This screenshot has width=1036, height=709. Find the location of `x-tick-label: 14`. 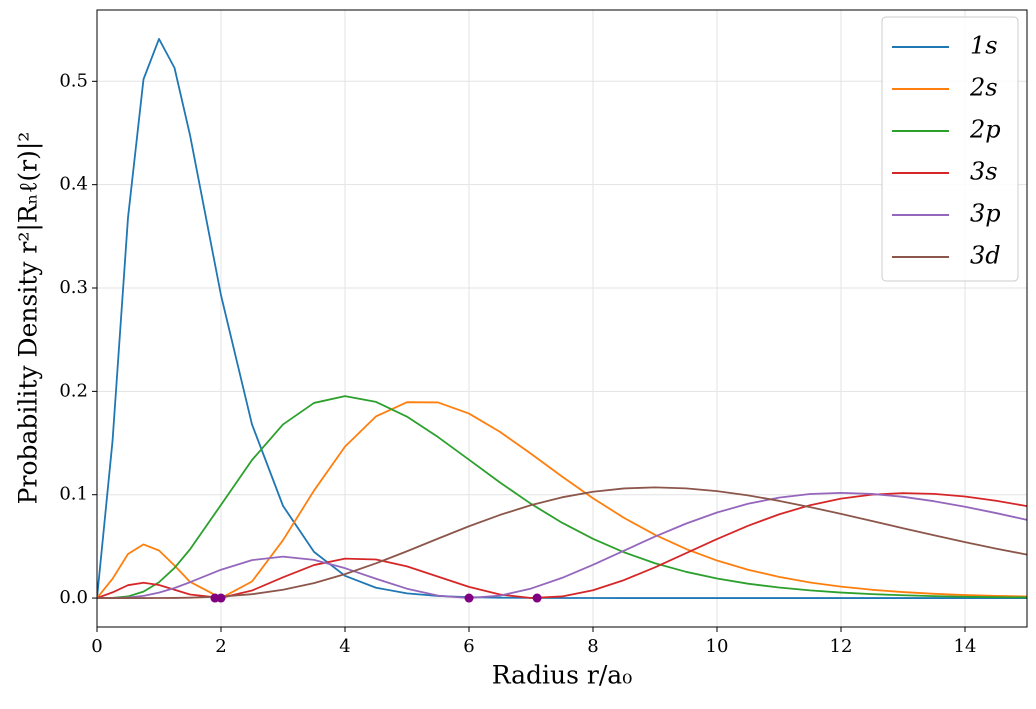

x-tick-label: 14 is located at coordinates (965, 646).